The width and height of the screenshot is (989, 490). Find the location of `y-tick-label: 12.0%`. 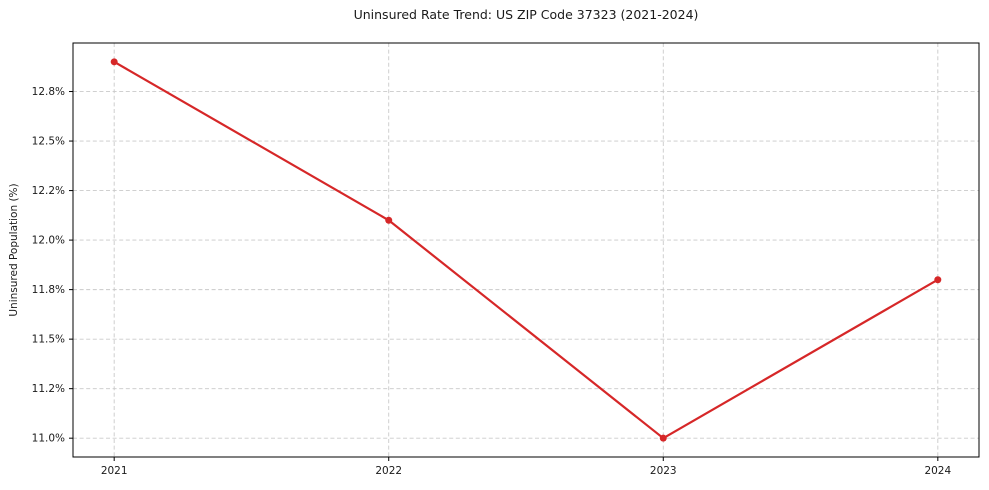

y-tick-label: 12.0% is located at coordinates (48, 241).